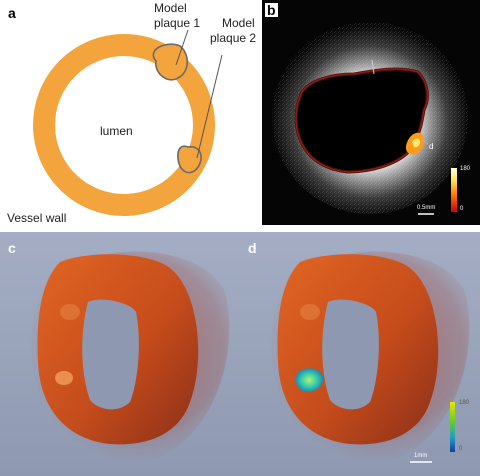 Image resolution: width=480 pixels, height=476 pixels. Describe the element at coordinates (116, 131) in the screenshot. I see `label-lumen: lumen` at that location.